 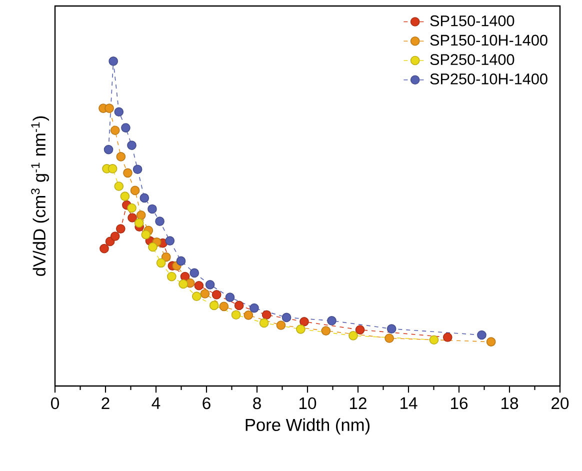 What do you see at coordinates (459, 403) in the screenshot?
I see `x-tick-label: 16` at bounding box center [459, 403].